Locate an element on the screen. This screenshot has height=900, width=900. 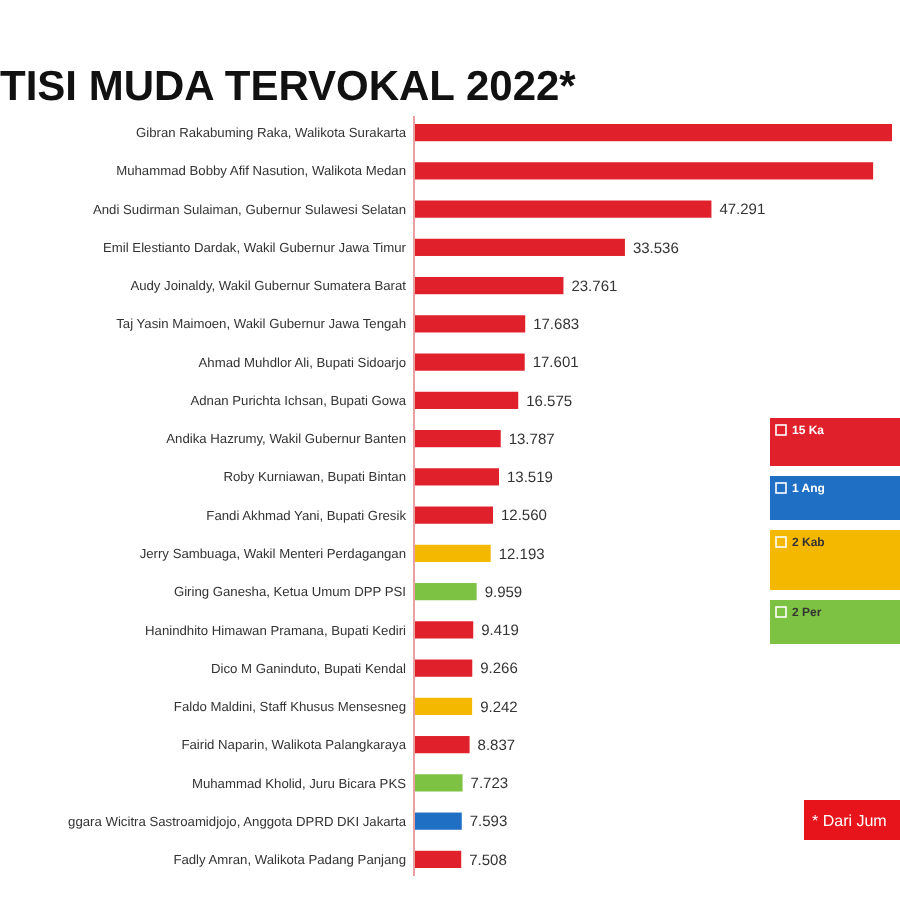
chart-title: TISI MUDA TERVOKAL 2022* is located at coordinates (289, 87).